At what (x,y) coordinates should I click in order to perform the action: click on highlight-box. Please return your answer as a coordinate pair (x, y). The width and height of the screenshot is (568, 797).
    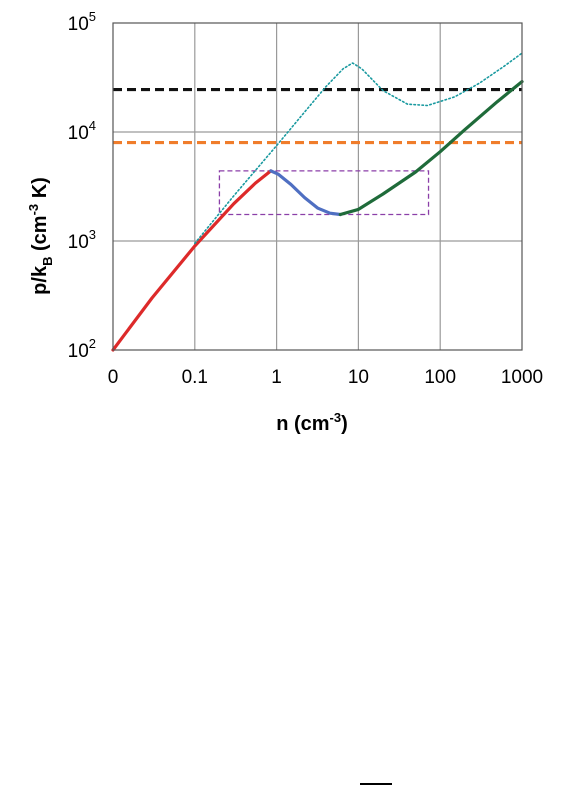
    Looking at the image, I should click on (324, 193).